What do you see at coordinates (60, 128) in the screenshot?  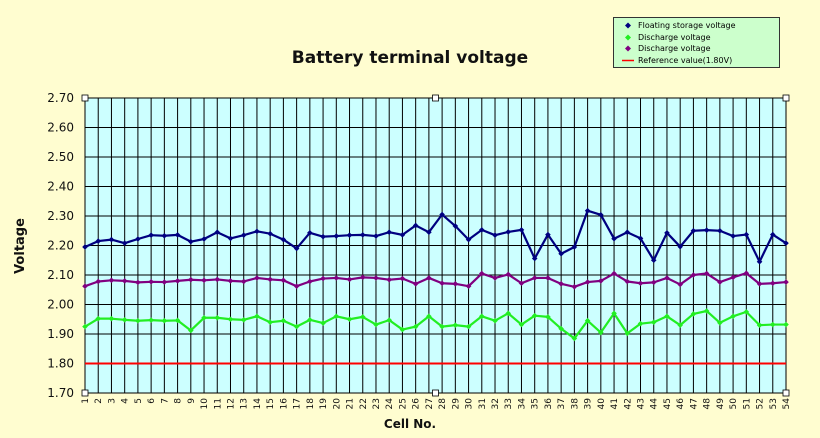 I see `y-tick-label: 2.60` at bounding box center [60, 128].